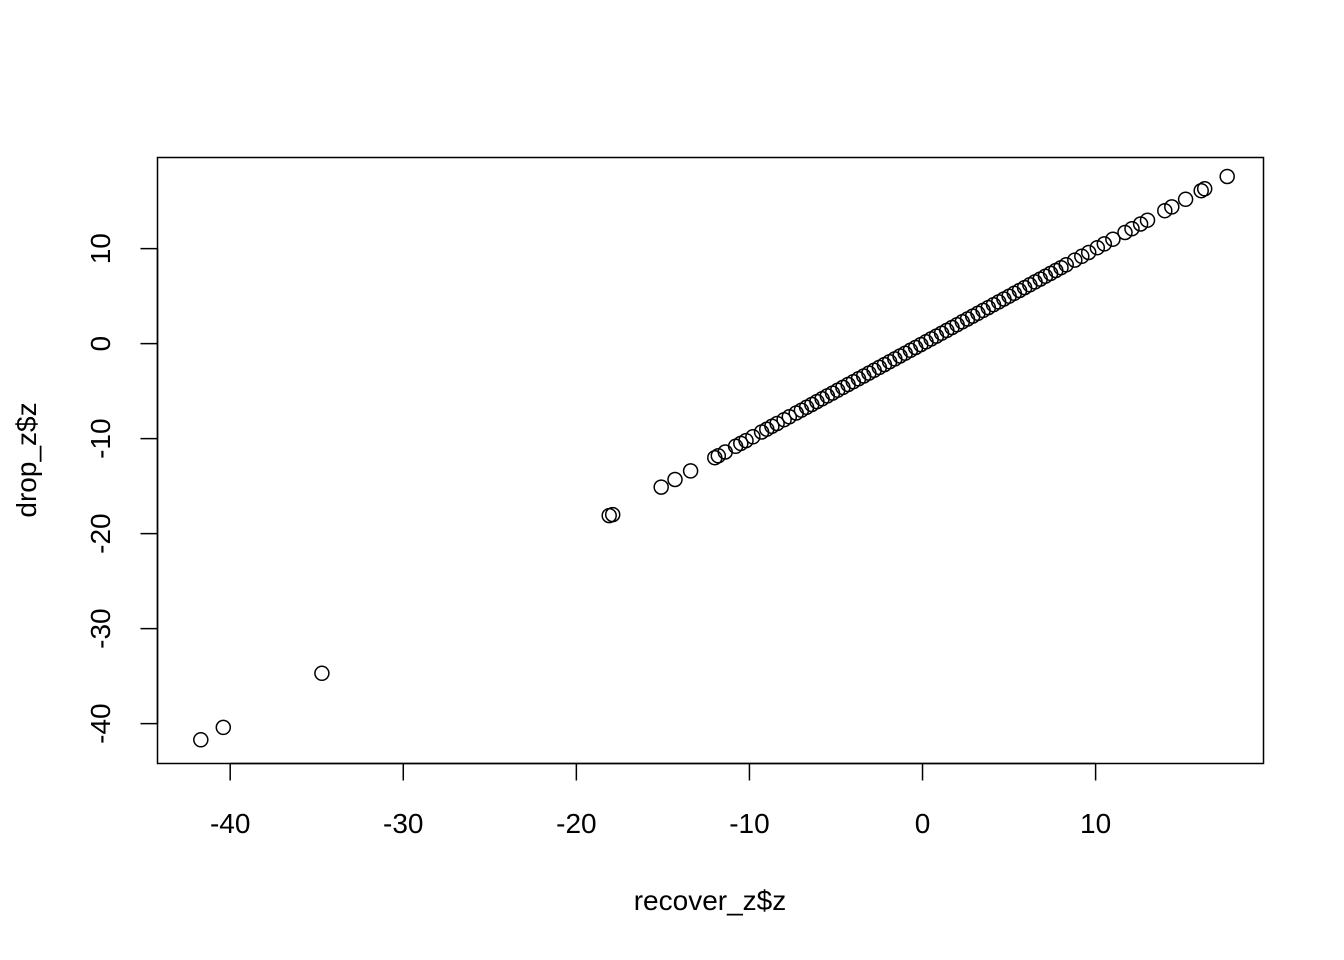 The width and height of the screenshot is (1344, 960). What do you see at coordinates (749, 823) in the screenshot?
I see `x-tick-label: -10` at bounding box center [749, 823].